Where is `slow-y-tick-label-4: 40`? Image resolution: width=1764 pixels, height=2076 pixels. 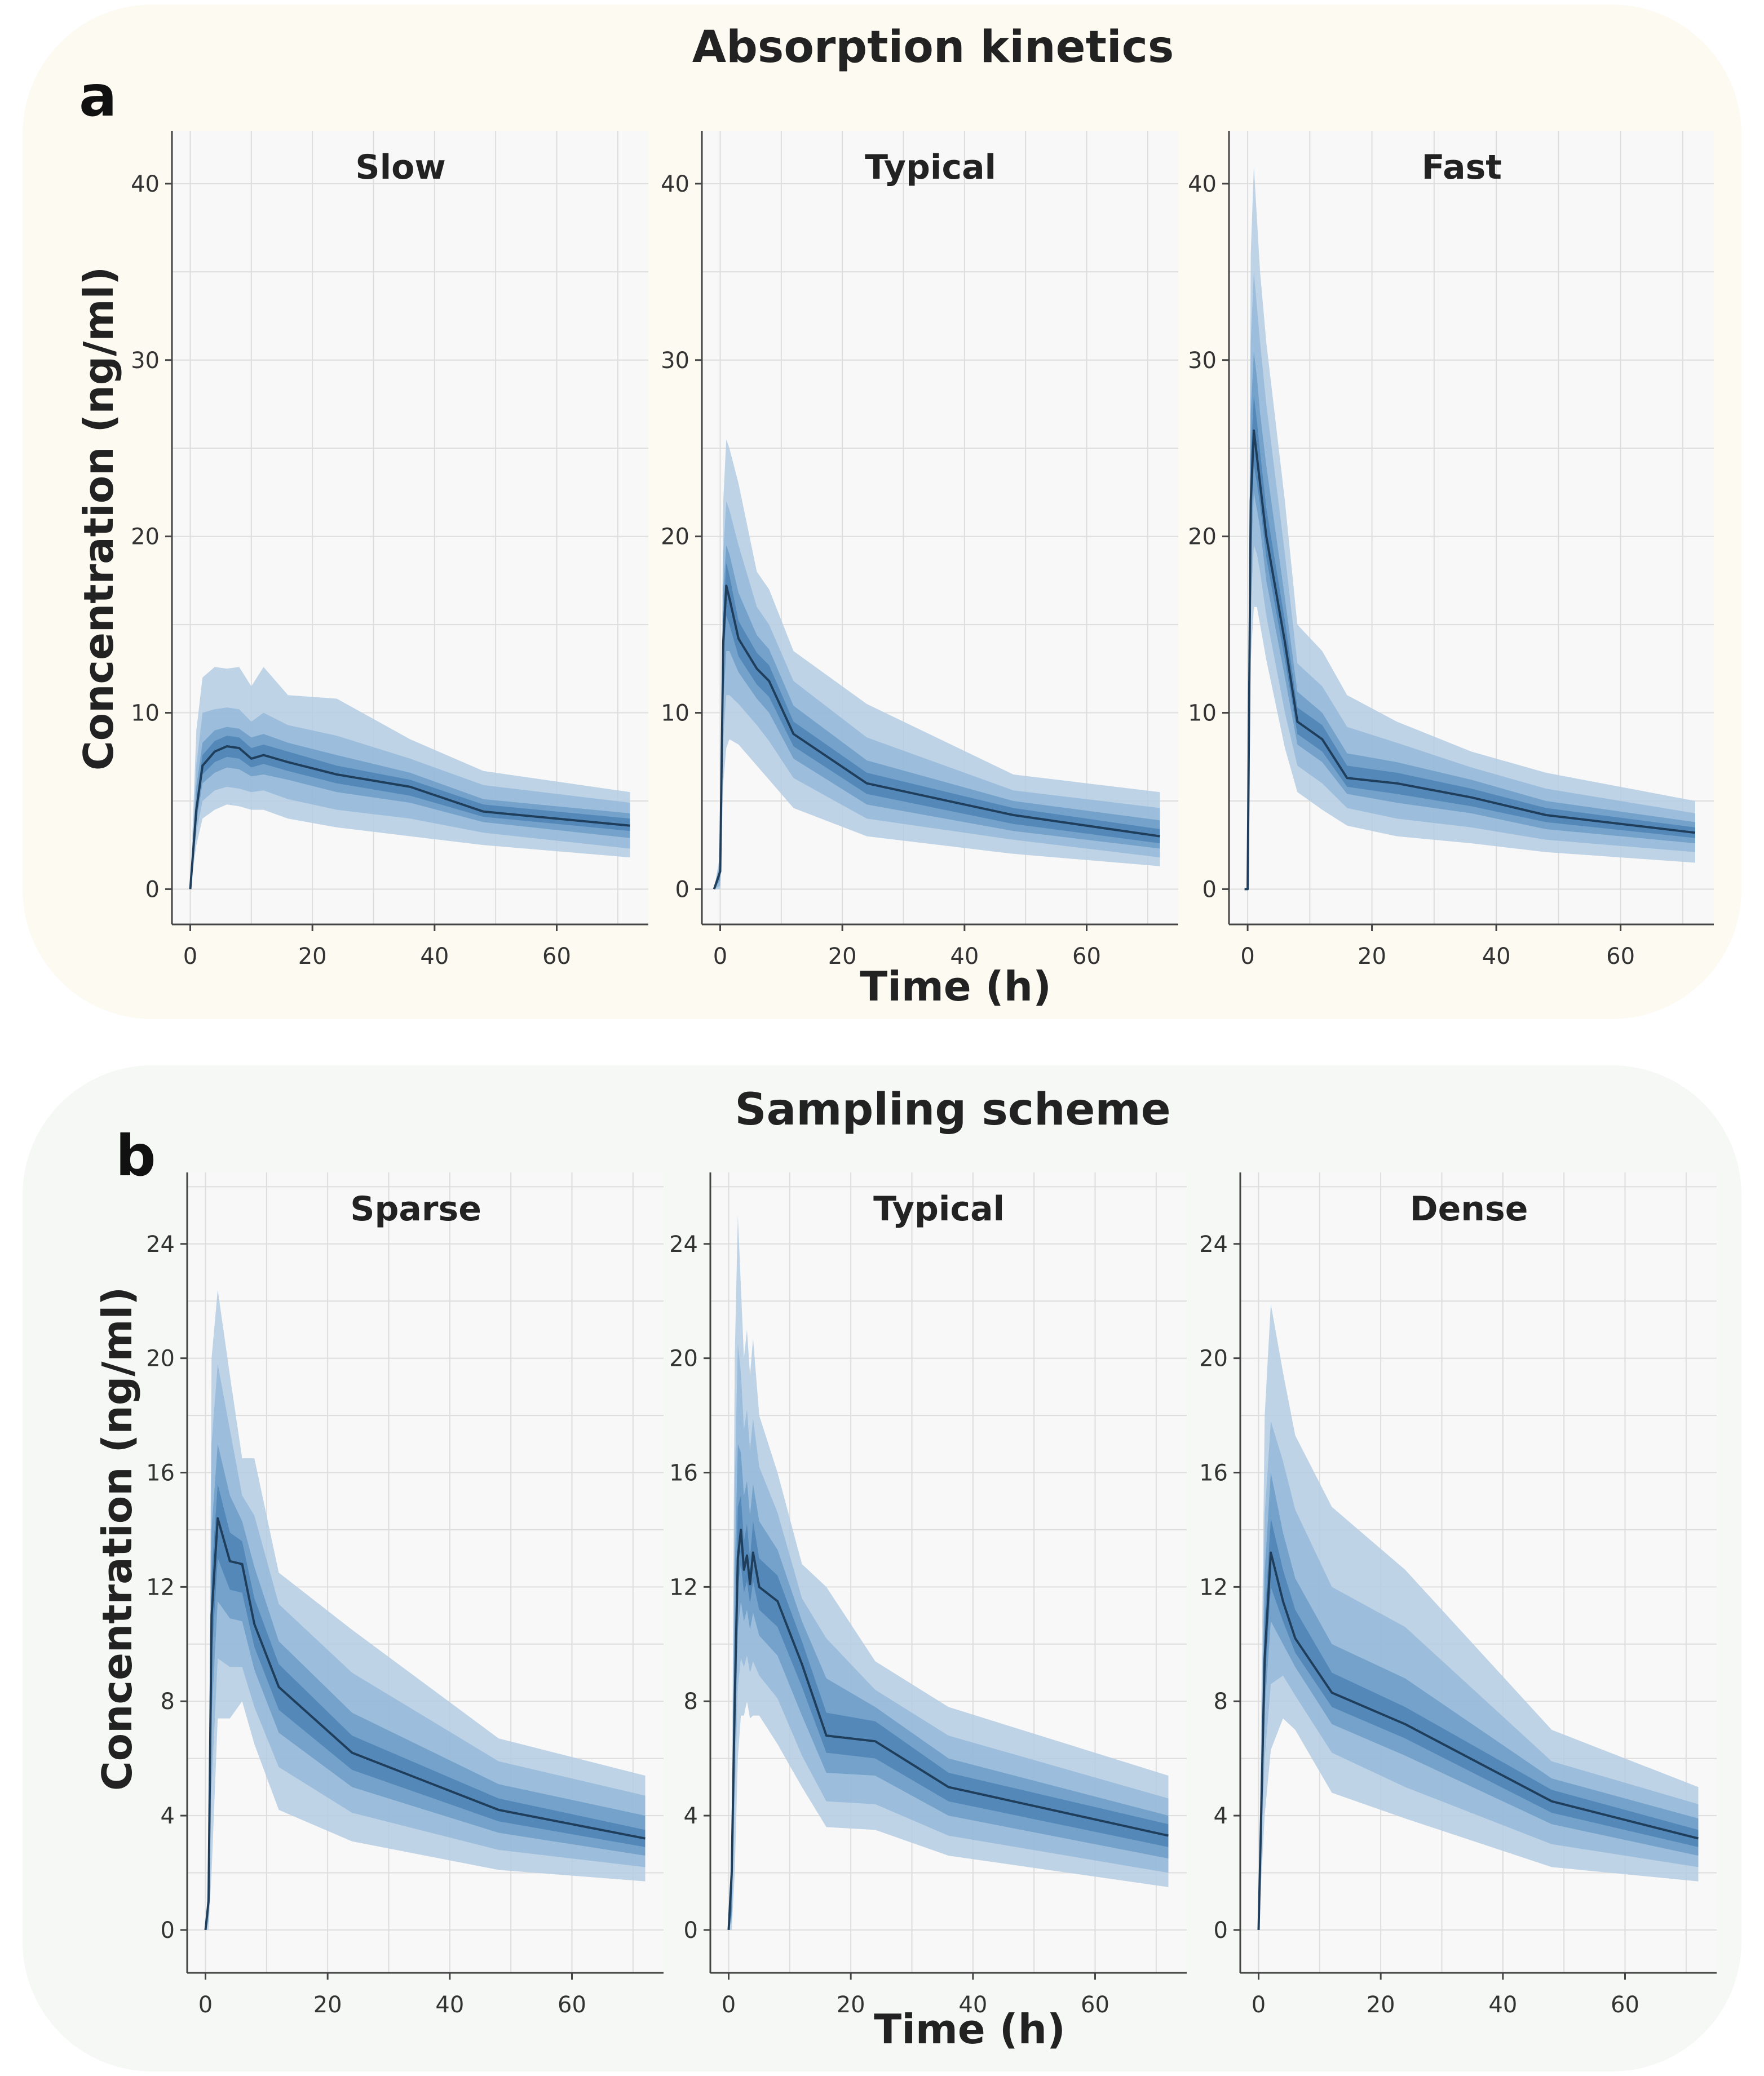 slow-y-tick-label-4: 40 is located at coordinates (145, 184).